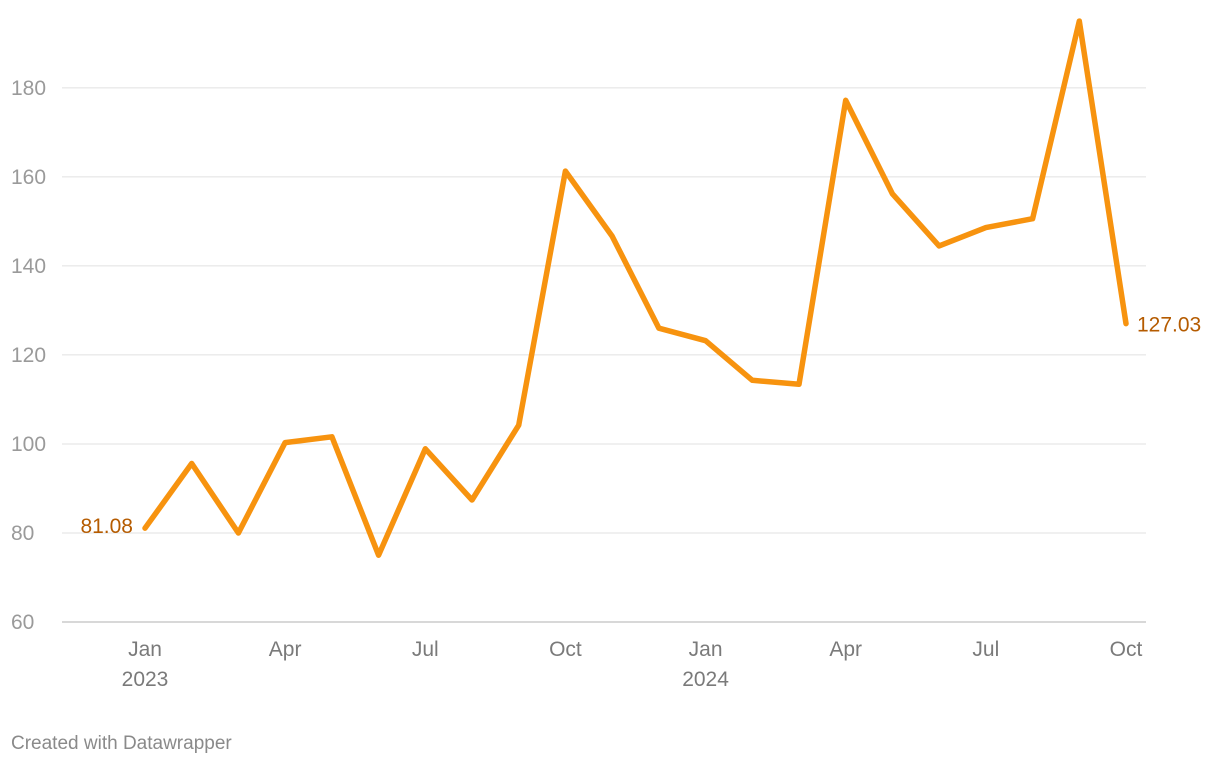 This screenshot has width=1220, height=768. Describe the element at coordinates (106, 526) in the screenshot. I see `first-value-label: 81.08` at that location.